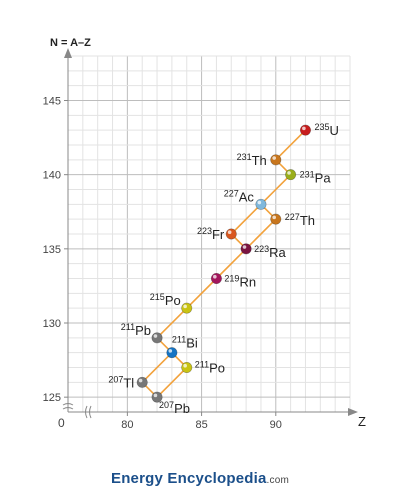 The width and height of the screenshot is (400, 500). I want to click on nuclide-point-211-pb, so click(157, 338).